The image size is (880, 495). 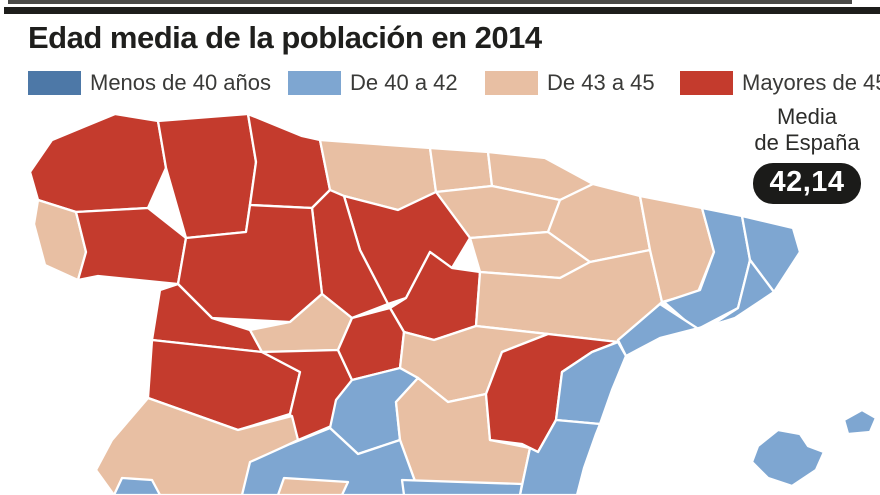 What do you see at coordinates (462, 486) in the screenshot?
I see `region-albacete` at bounding box center [462, 486].